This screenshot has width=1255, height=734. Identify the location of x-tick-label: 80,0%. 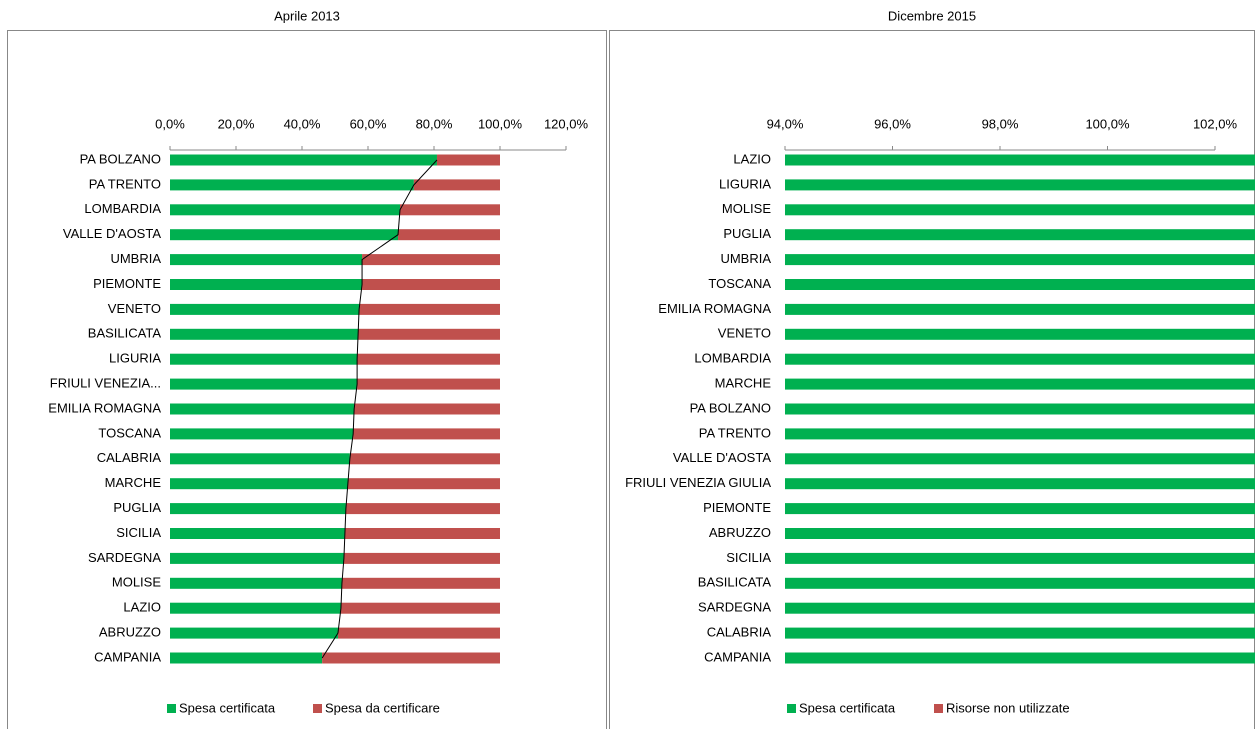
(434, 123).